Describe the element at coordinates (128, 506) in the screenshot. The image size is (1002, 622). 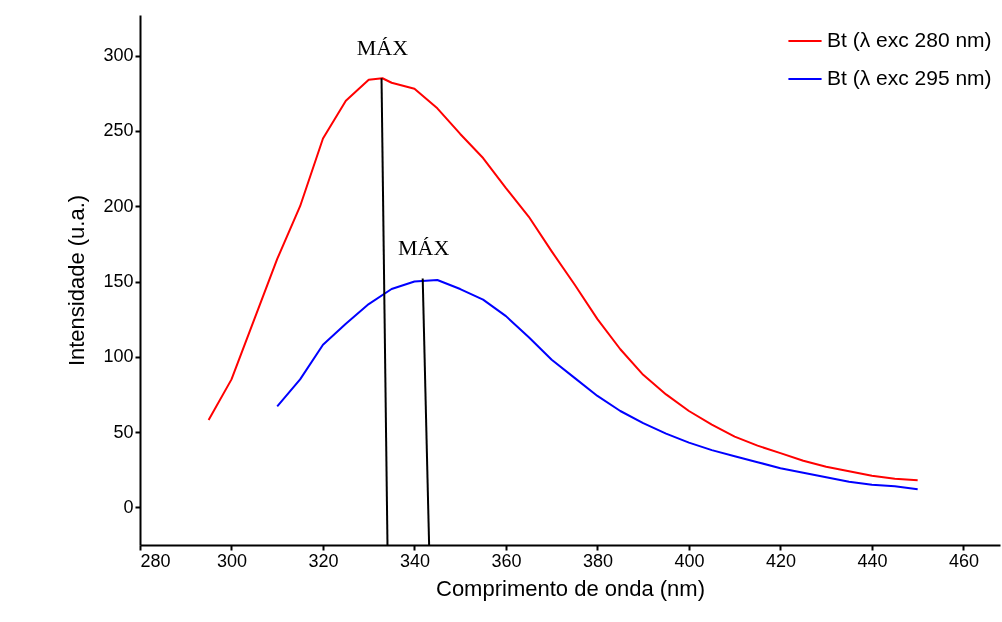
I see `y-tick-label: 0` at that location.